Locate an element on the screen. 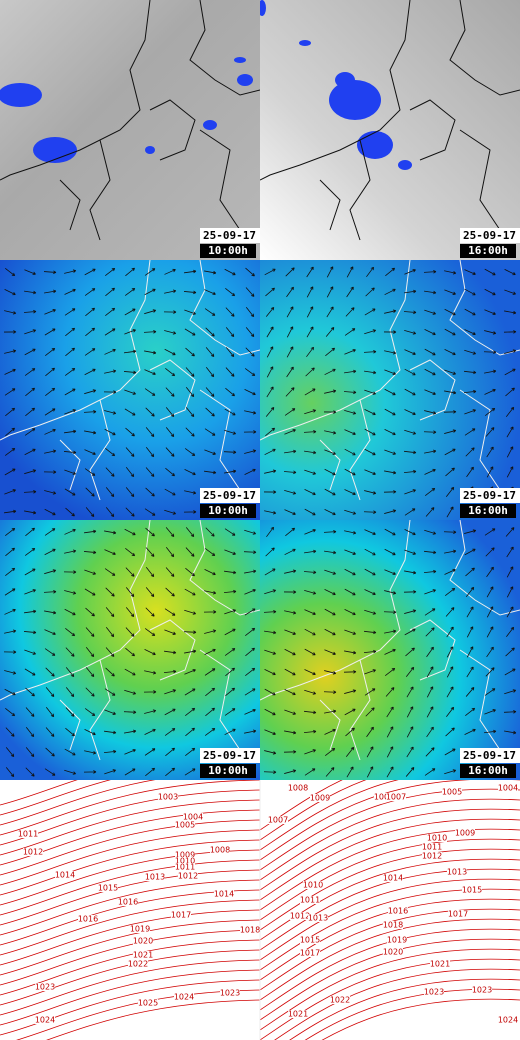  isobar-label: 1014 is located at coordinates (393, 878).